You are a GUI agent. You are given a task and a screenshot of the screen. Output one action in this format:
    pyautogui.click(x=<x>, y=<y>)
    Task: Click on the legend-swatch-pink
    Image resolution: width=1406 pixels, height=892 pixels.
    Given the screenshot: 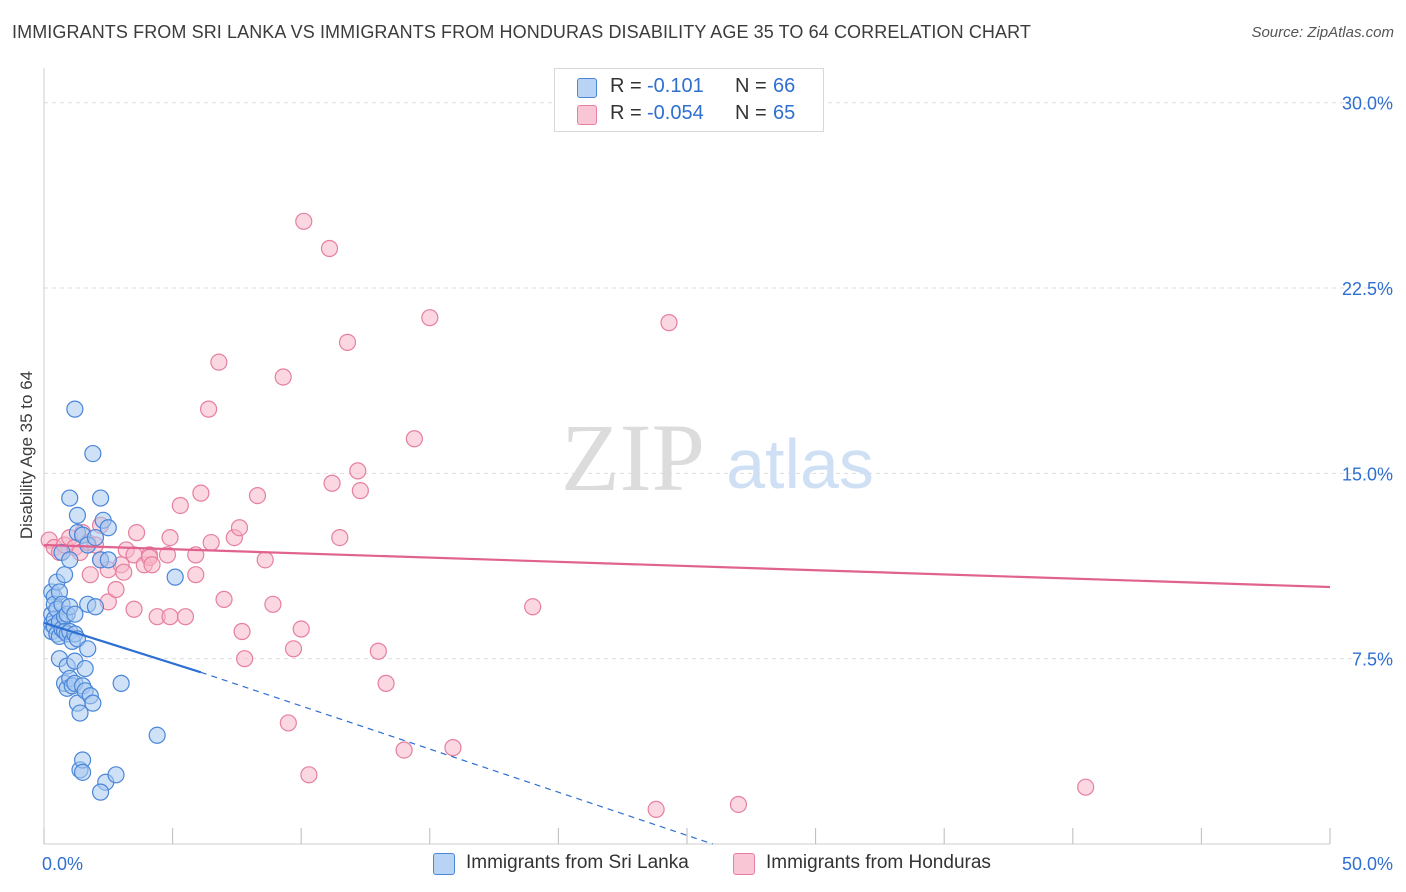 What is the action you would take?
    pyautogui.click(x=587, y=115)
    